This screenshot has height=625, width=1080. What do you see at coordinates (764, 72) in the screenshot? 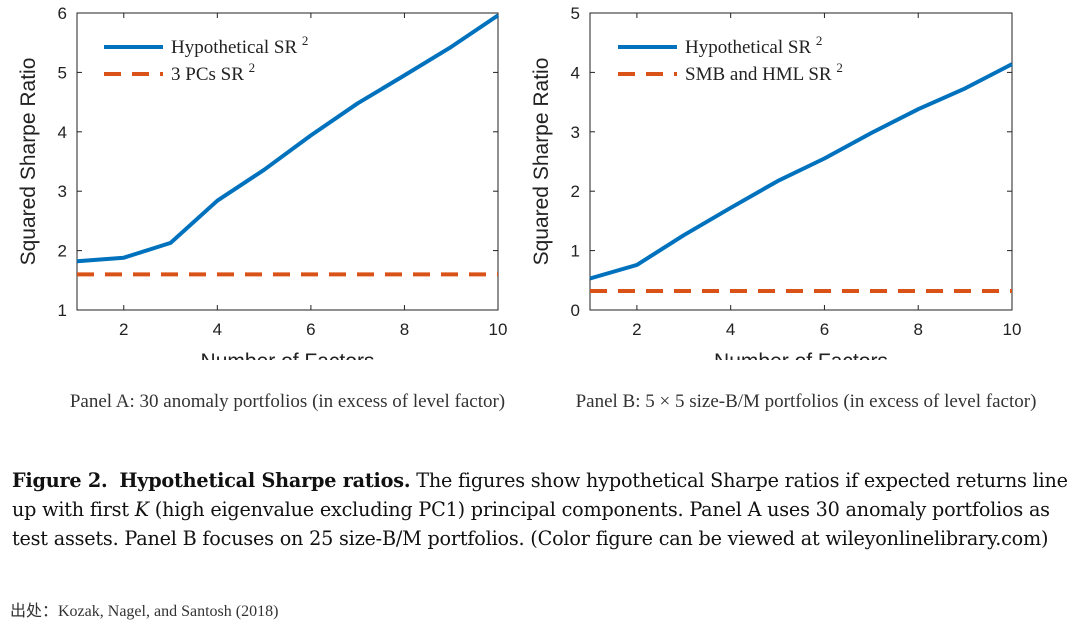
I see `panel-b-legend-label-2: SMB and HML SR 2` at bounding box center [764, 72].